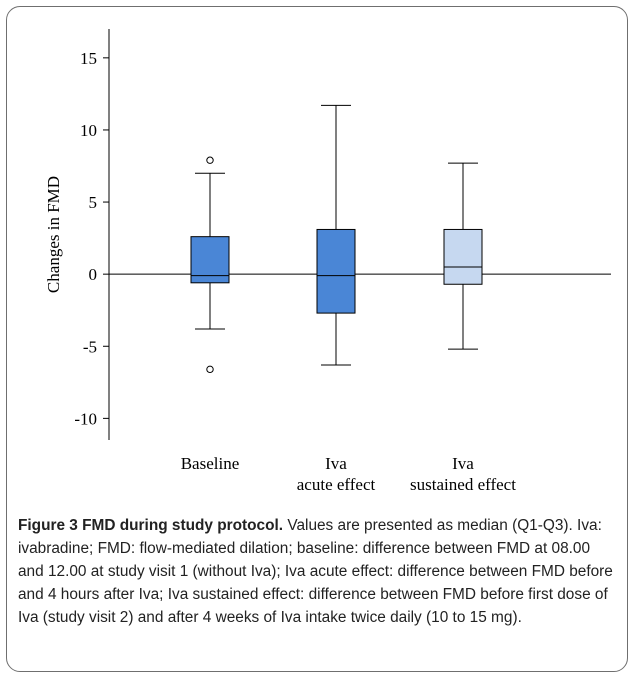  I want to click on x-category-label: Baseline, so click(210, 463).